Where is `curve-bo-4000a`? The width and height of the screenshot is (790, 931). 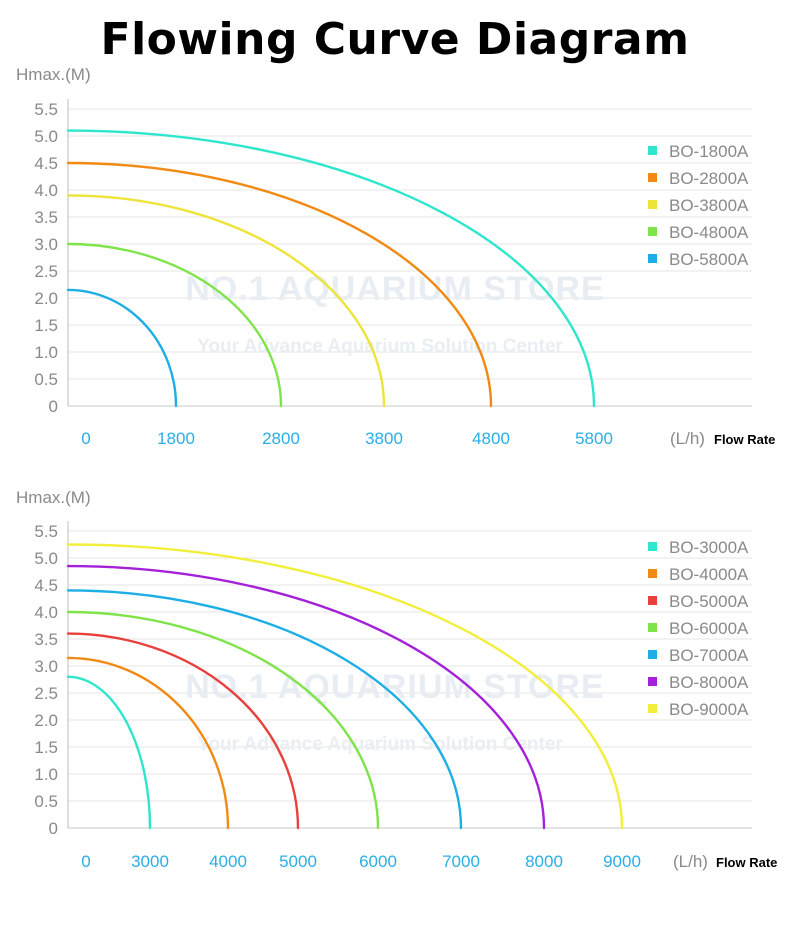 curve-bo-4000a is located at coordinates (148, 743).